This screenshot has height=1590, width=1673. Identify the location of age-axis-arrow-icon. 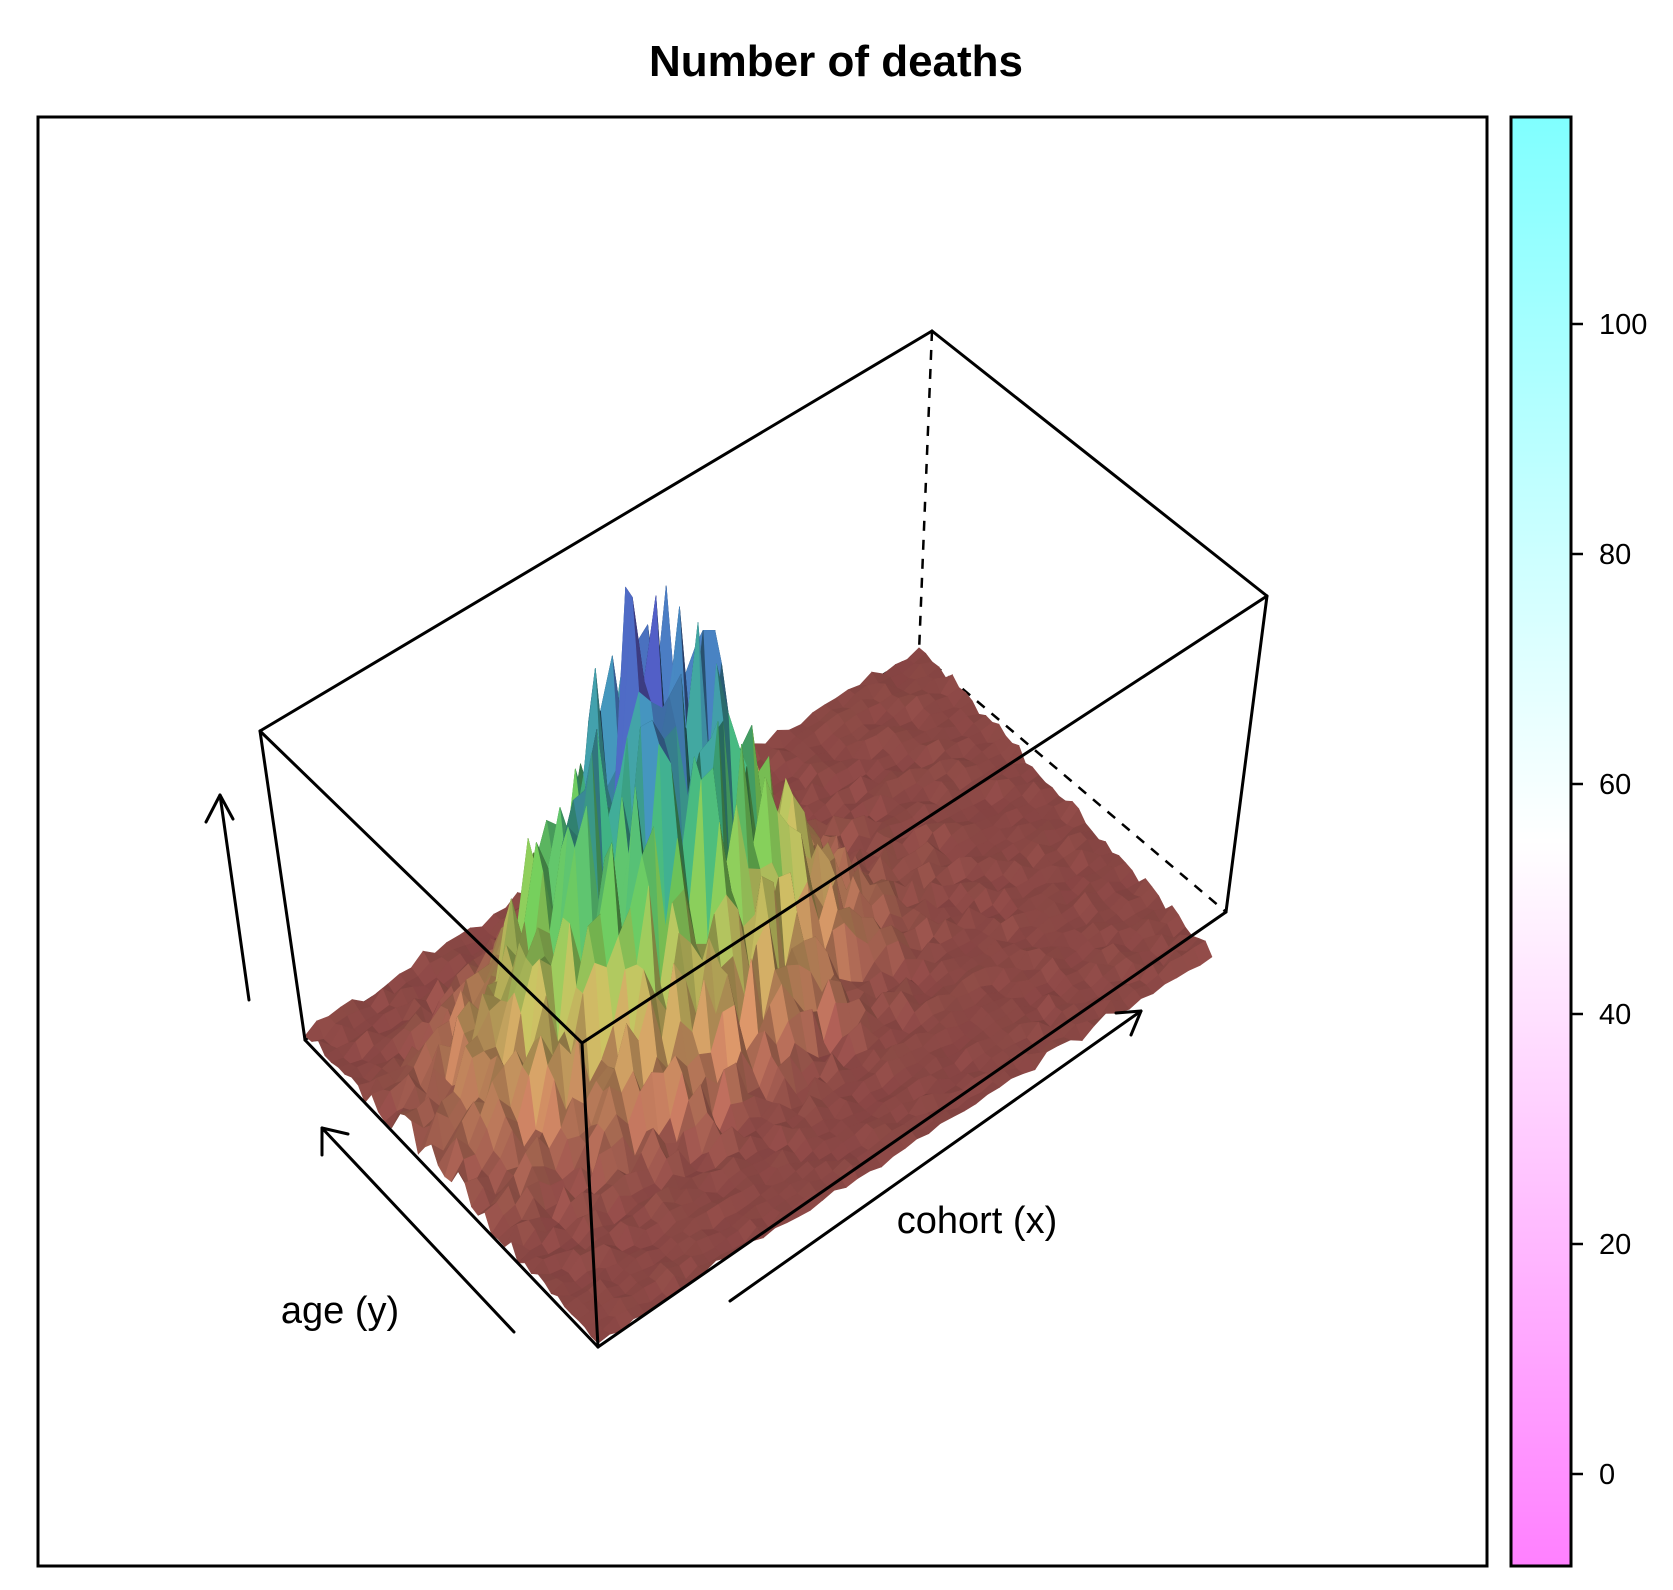
(418, 1230).